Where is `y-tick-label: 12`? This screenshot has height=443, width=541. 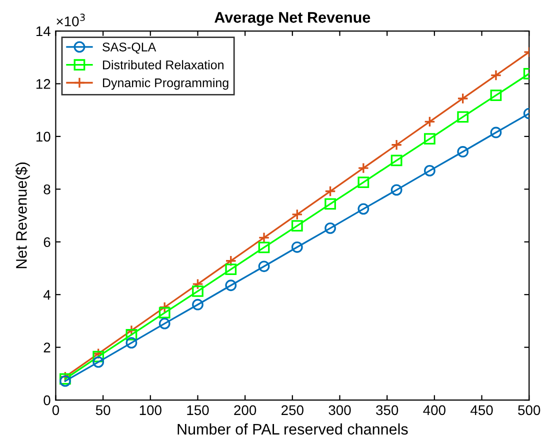
y-tick-label: 12 is located at coordinates (43, 84).